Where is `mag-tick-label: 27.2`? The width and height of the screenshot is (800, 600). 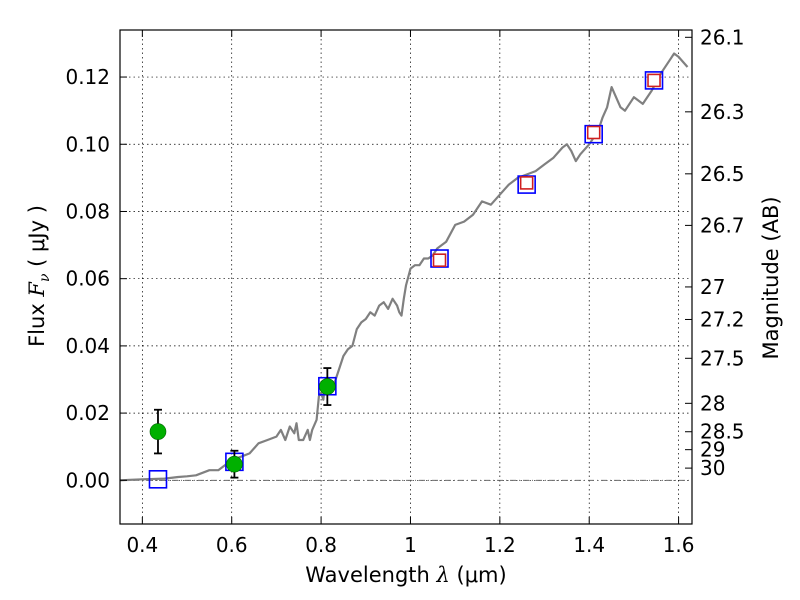 mag-tick-label: 27.2 is located at coordinates (722, 319).